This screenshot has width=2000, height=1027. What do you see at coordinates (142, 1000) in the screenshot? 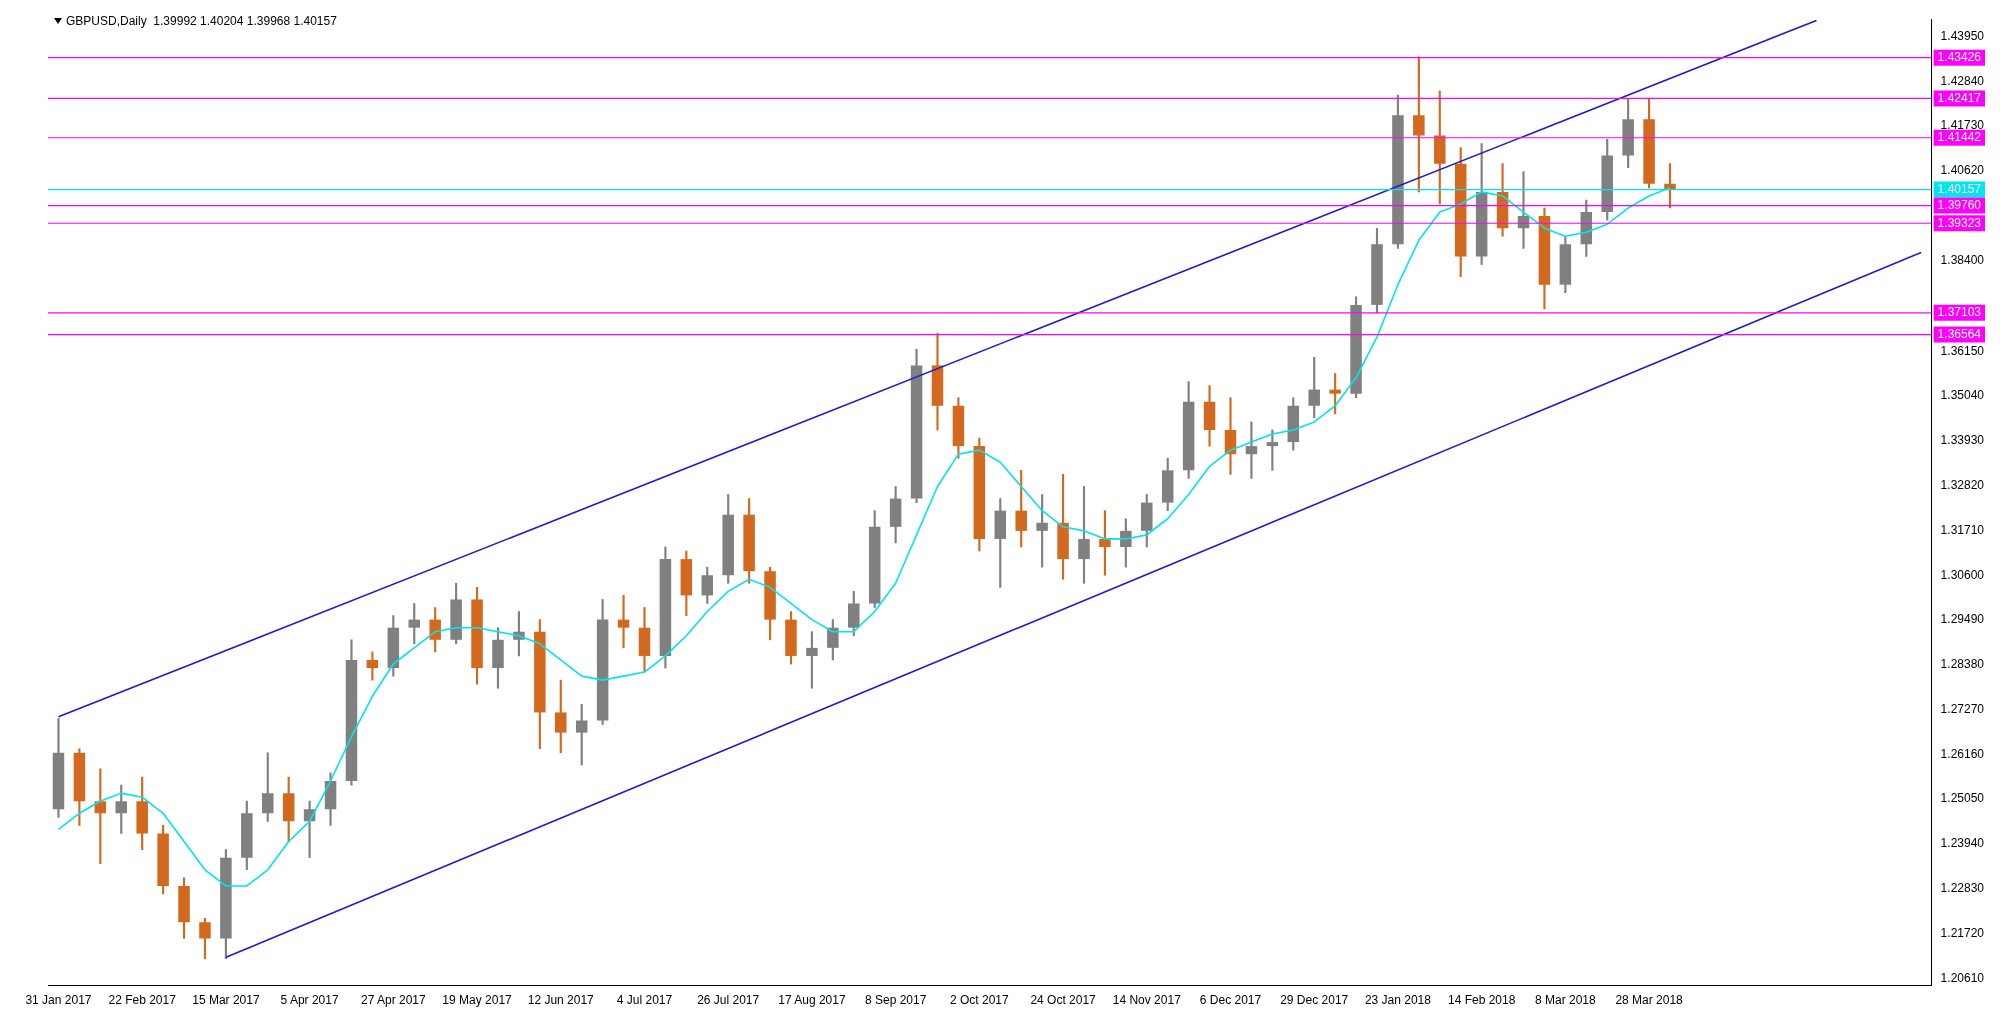
I see `x-tick-label: 22 Feb 2017` at bounding box center [142, 1000].